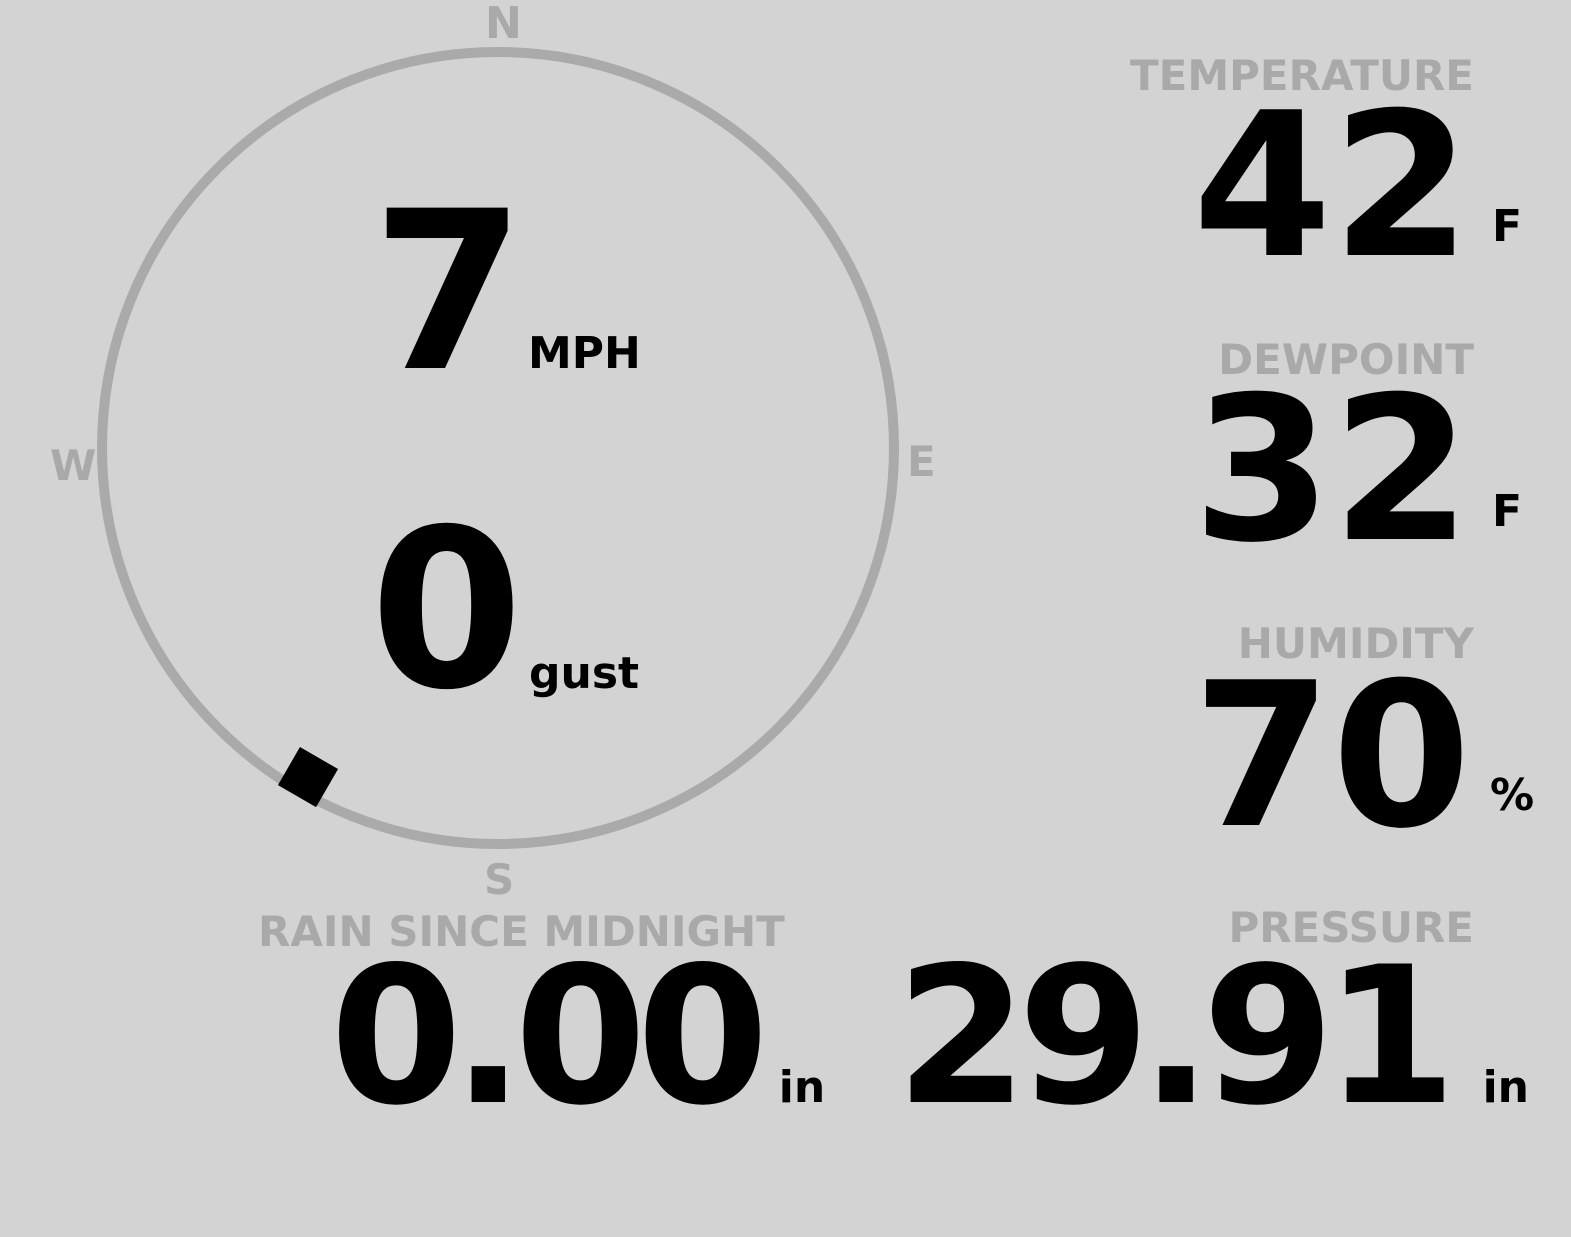  I want to click on humidity-unit: %, so click(1512, 795).